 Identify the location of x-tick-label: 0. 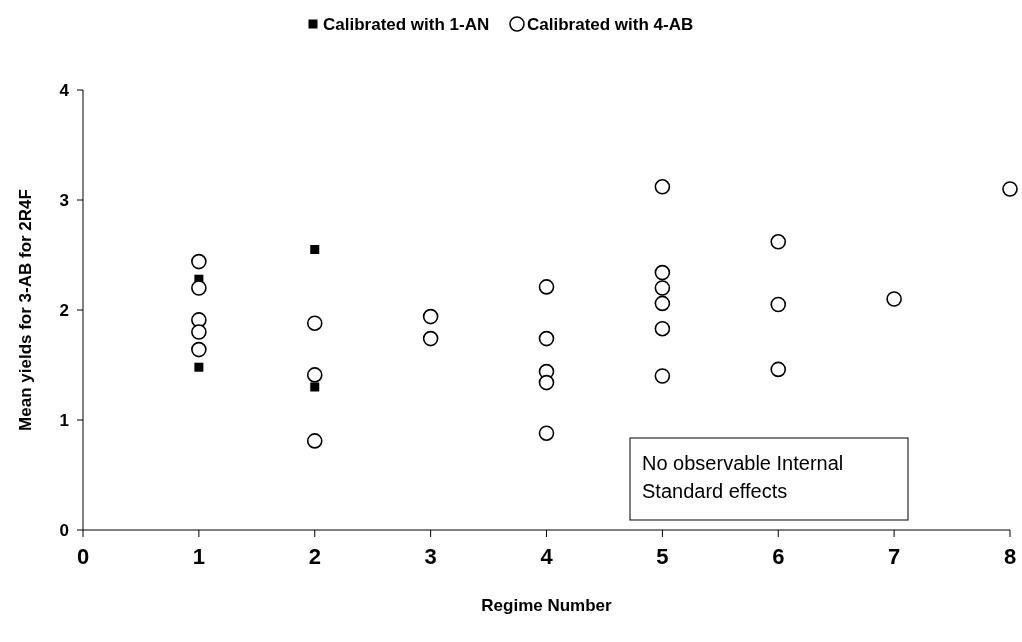
(83, 556).